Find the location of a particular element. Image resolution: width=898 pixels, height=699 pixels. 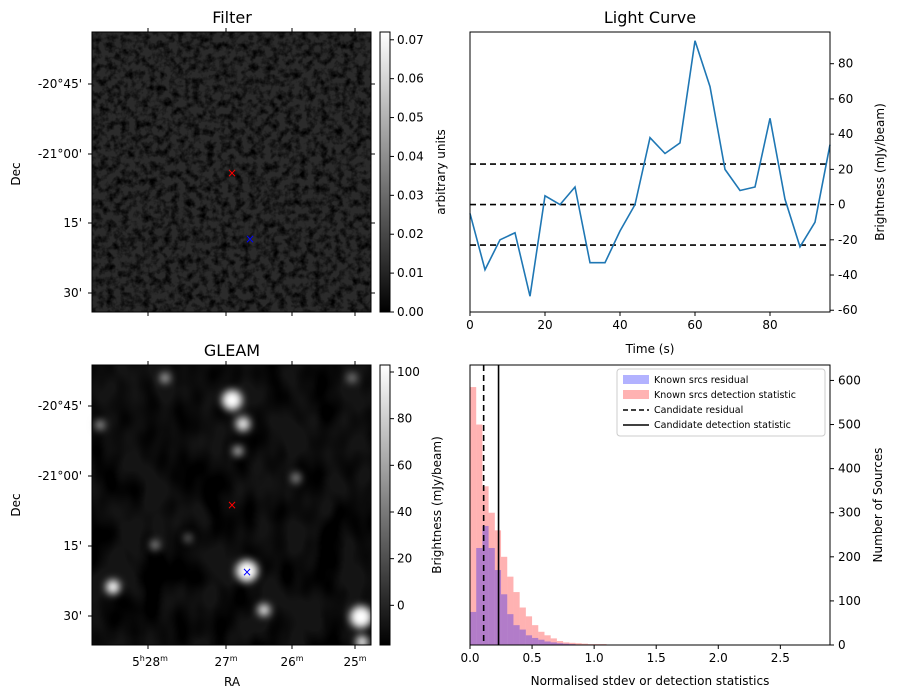

light-curve-ylabel: Brightness (mJy/beam) is located at coordinates (880, 172).